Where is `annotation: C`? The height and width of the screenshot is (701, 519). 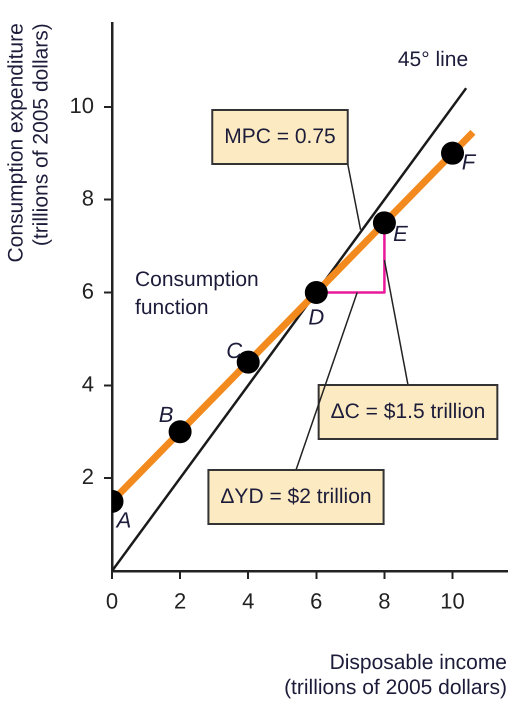 annotation: C is located at coordinates (234, 351).